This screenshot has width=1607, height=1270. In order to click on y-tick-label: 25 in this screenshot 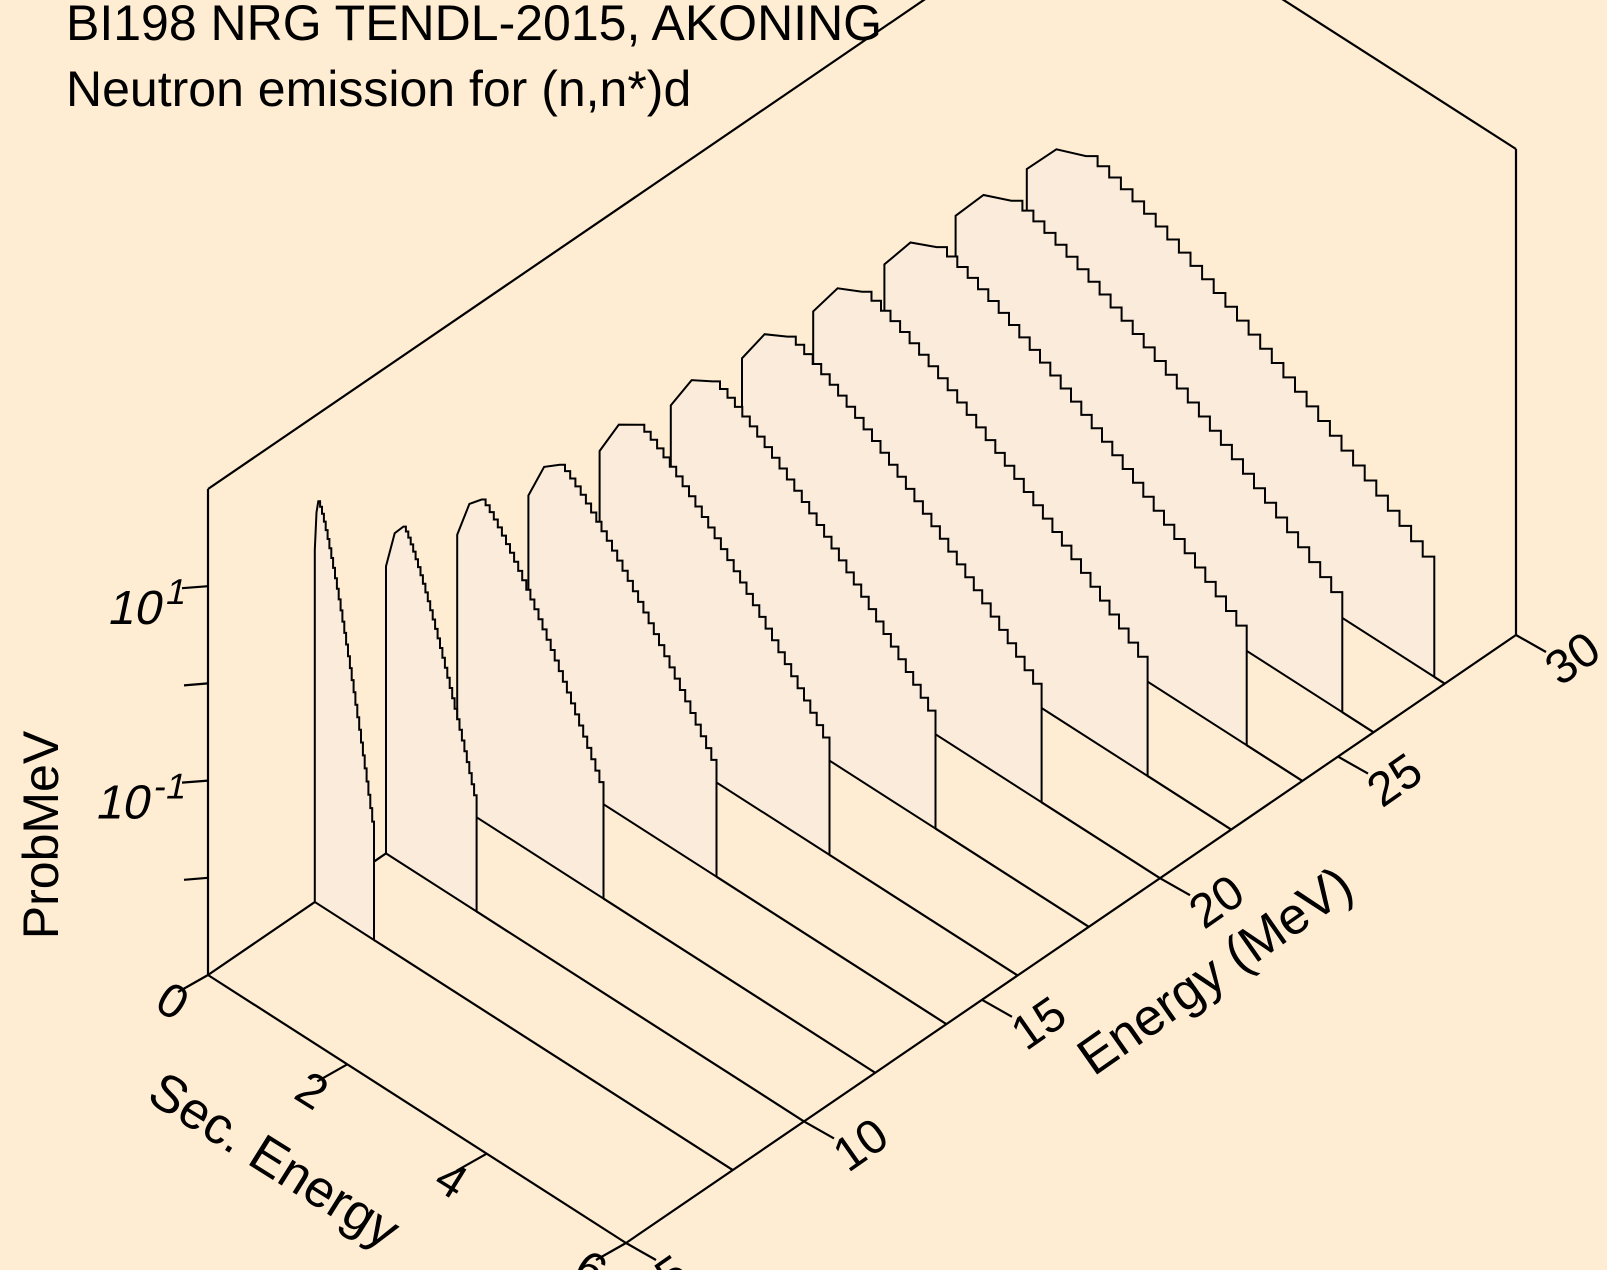, I will do `click(1395, 781)`.